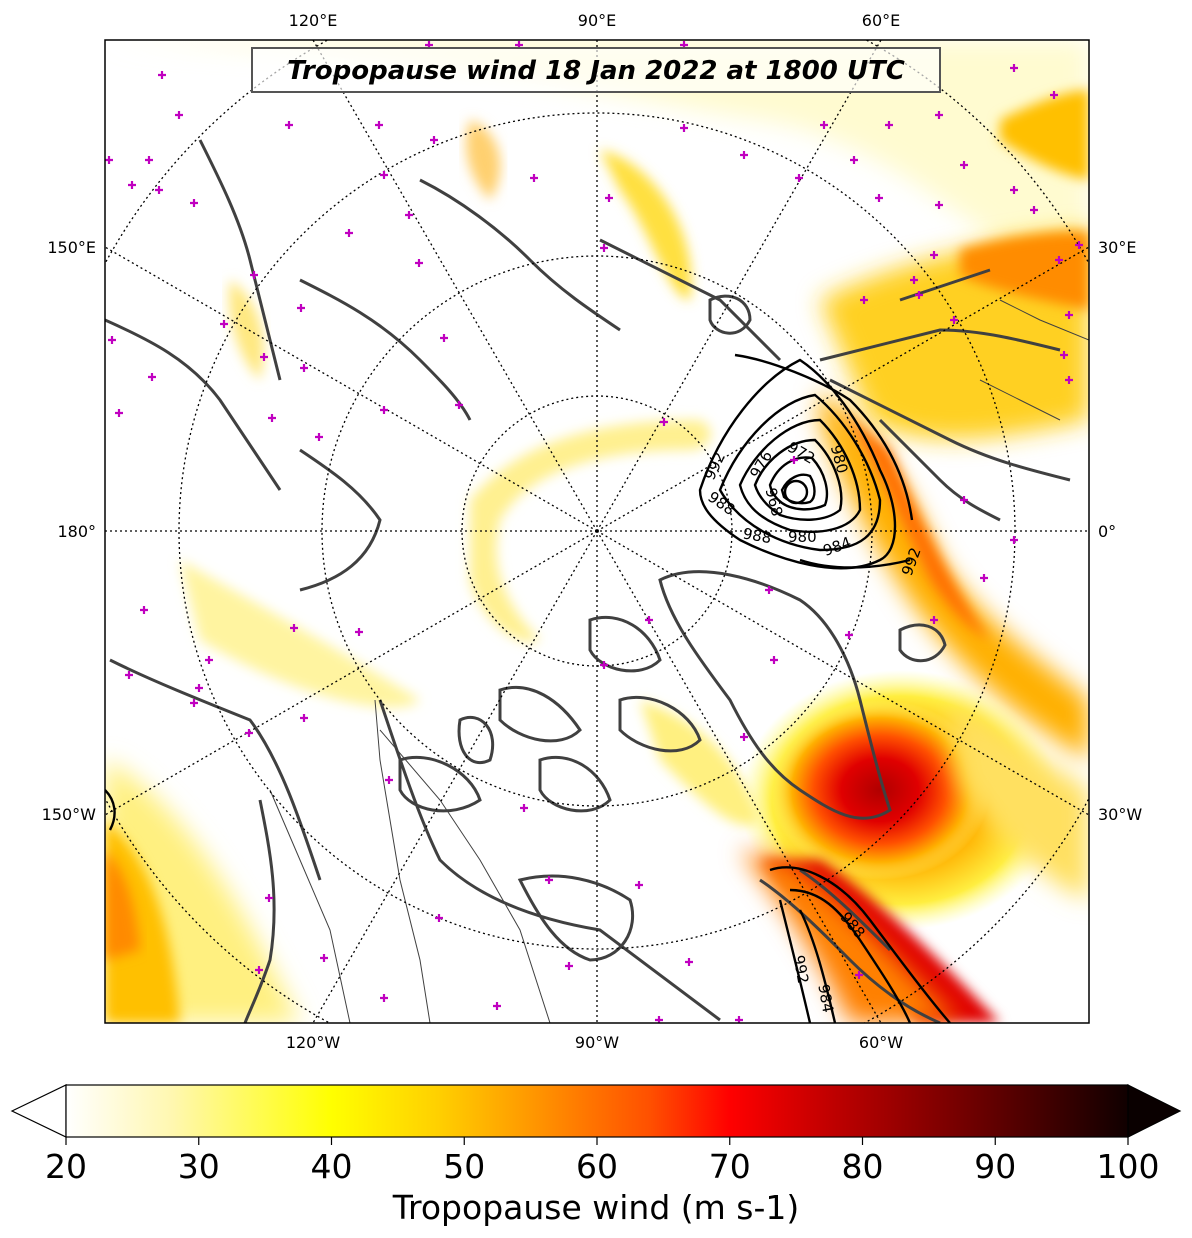 The image size is (1192, 1238). I want to click on contour-label: 984, so click(825, 998).